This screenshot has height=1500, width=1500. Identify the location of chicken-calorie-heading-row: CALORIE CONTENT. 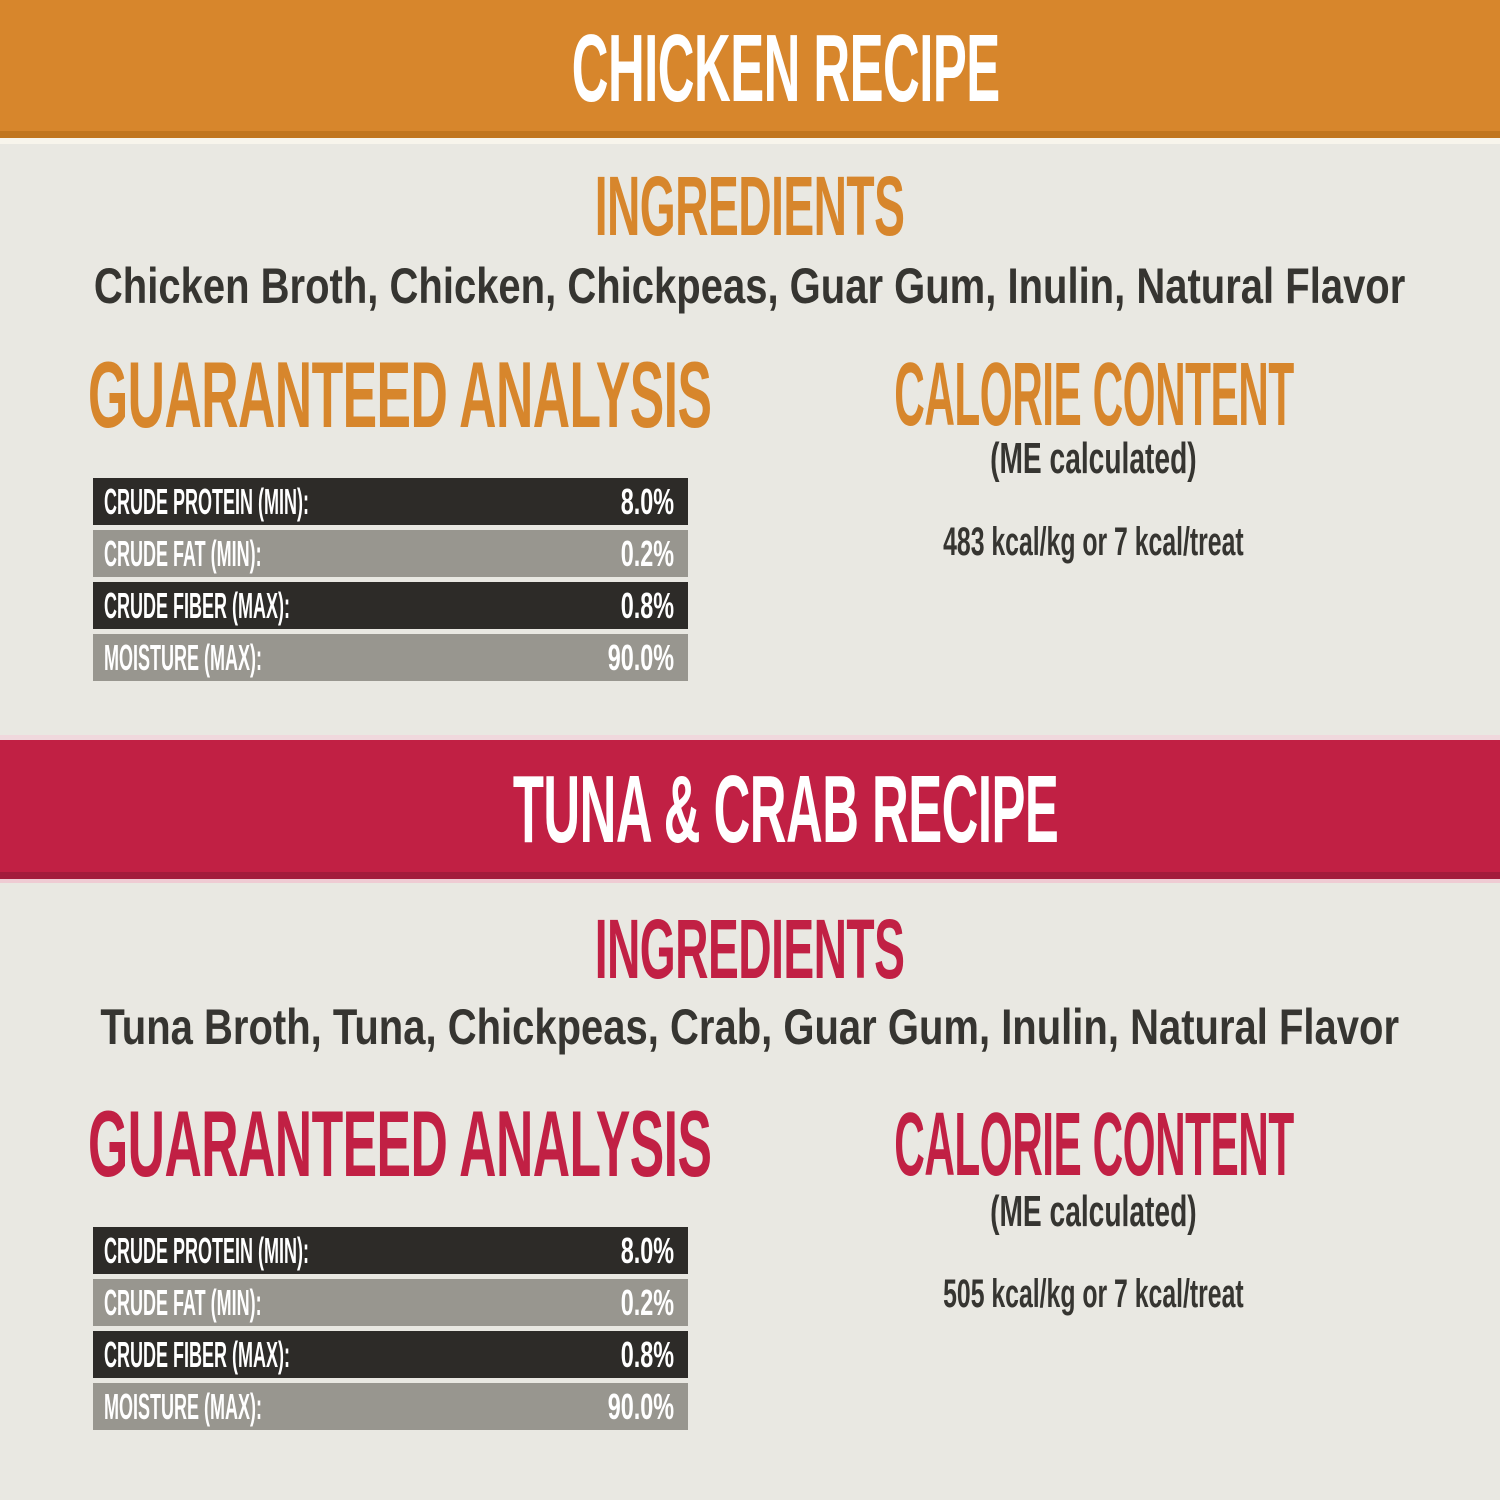
(1093, 395).